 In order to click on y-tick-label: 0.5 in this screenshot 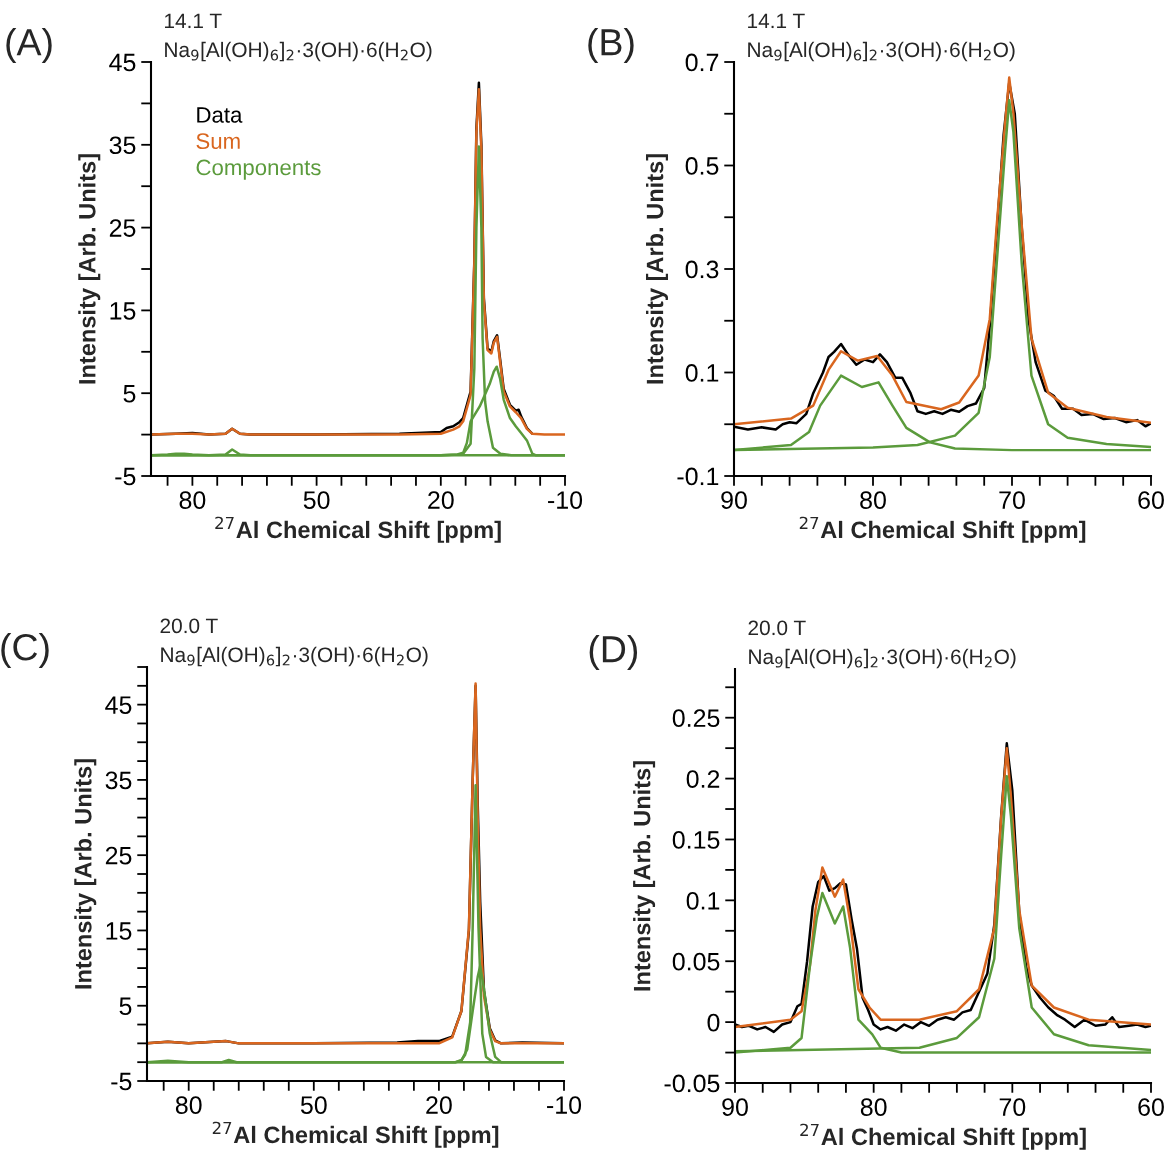, I will do `click(702, 166)`.